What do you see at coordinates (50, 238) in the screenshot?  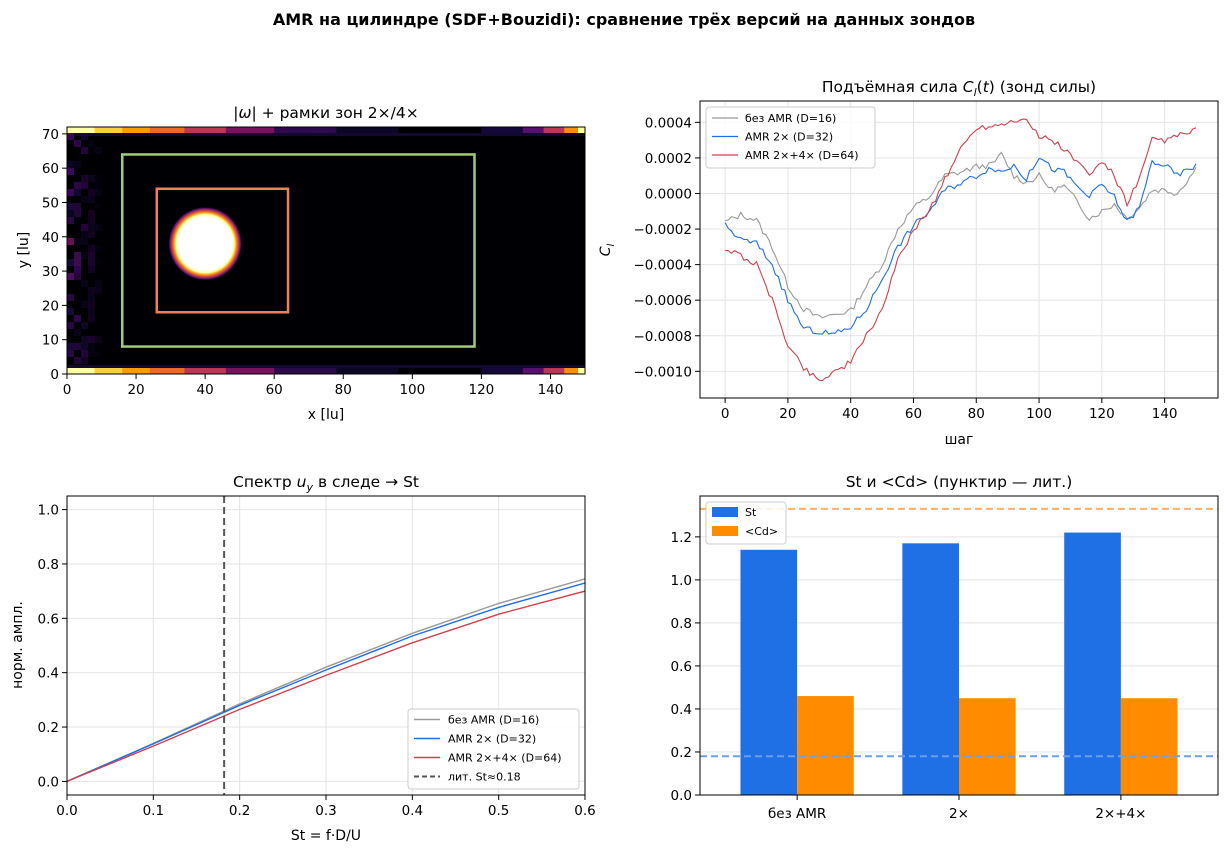 I see `vorticity-ytick-label: 40` at bounding box center [50, 238].